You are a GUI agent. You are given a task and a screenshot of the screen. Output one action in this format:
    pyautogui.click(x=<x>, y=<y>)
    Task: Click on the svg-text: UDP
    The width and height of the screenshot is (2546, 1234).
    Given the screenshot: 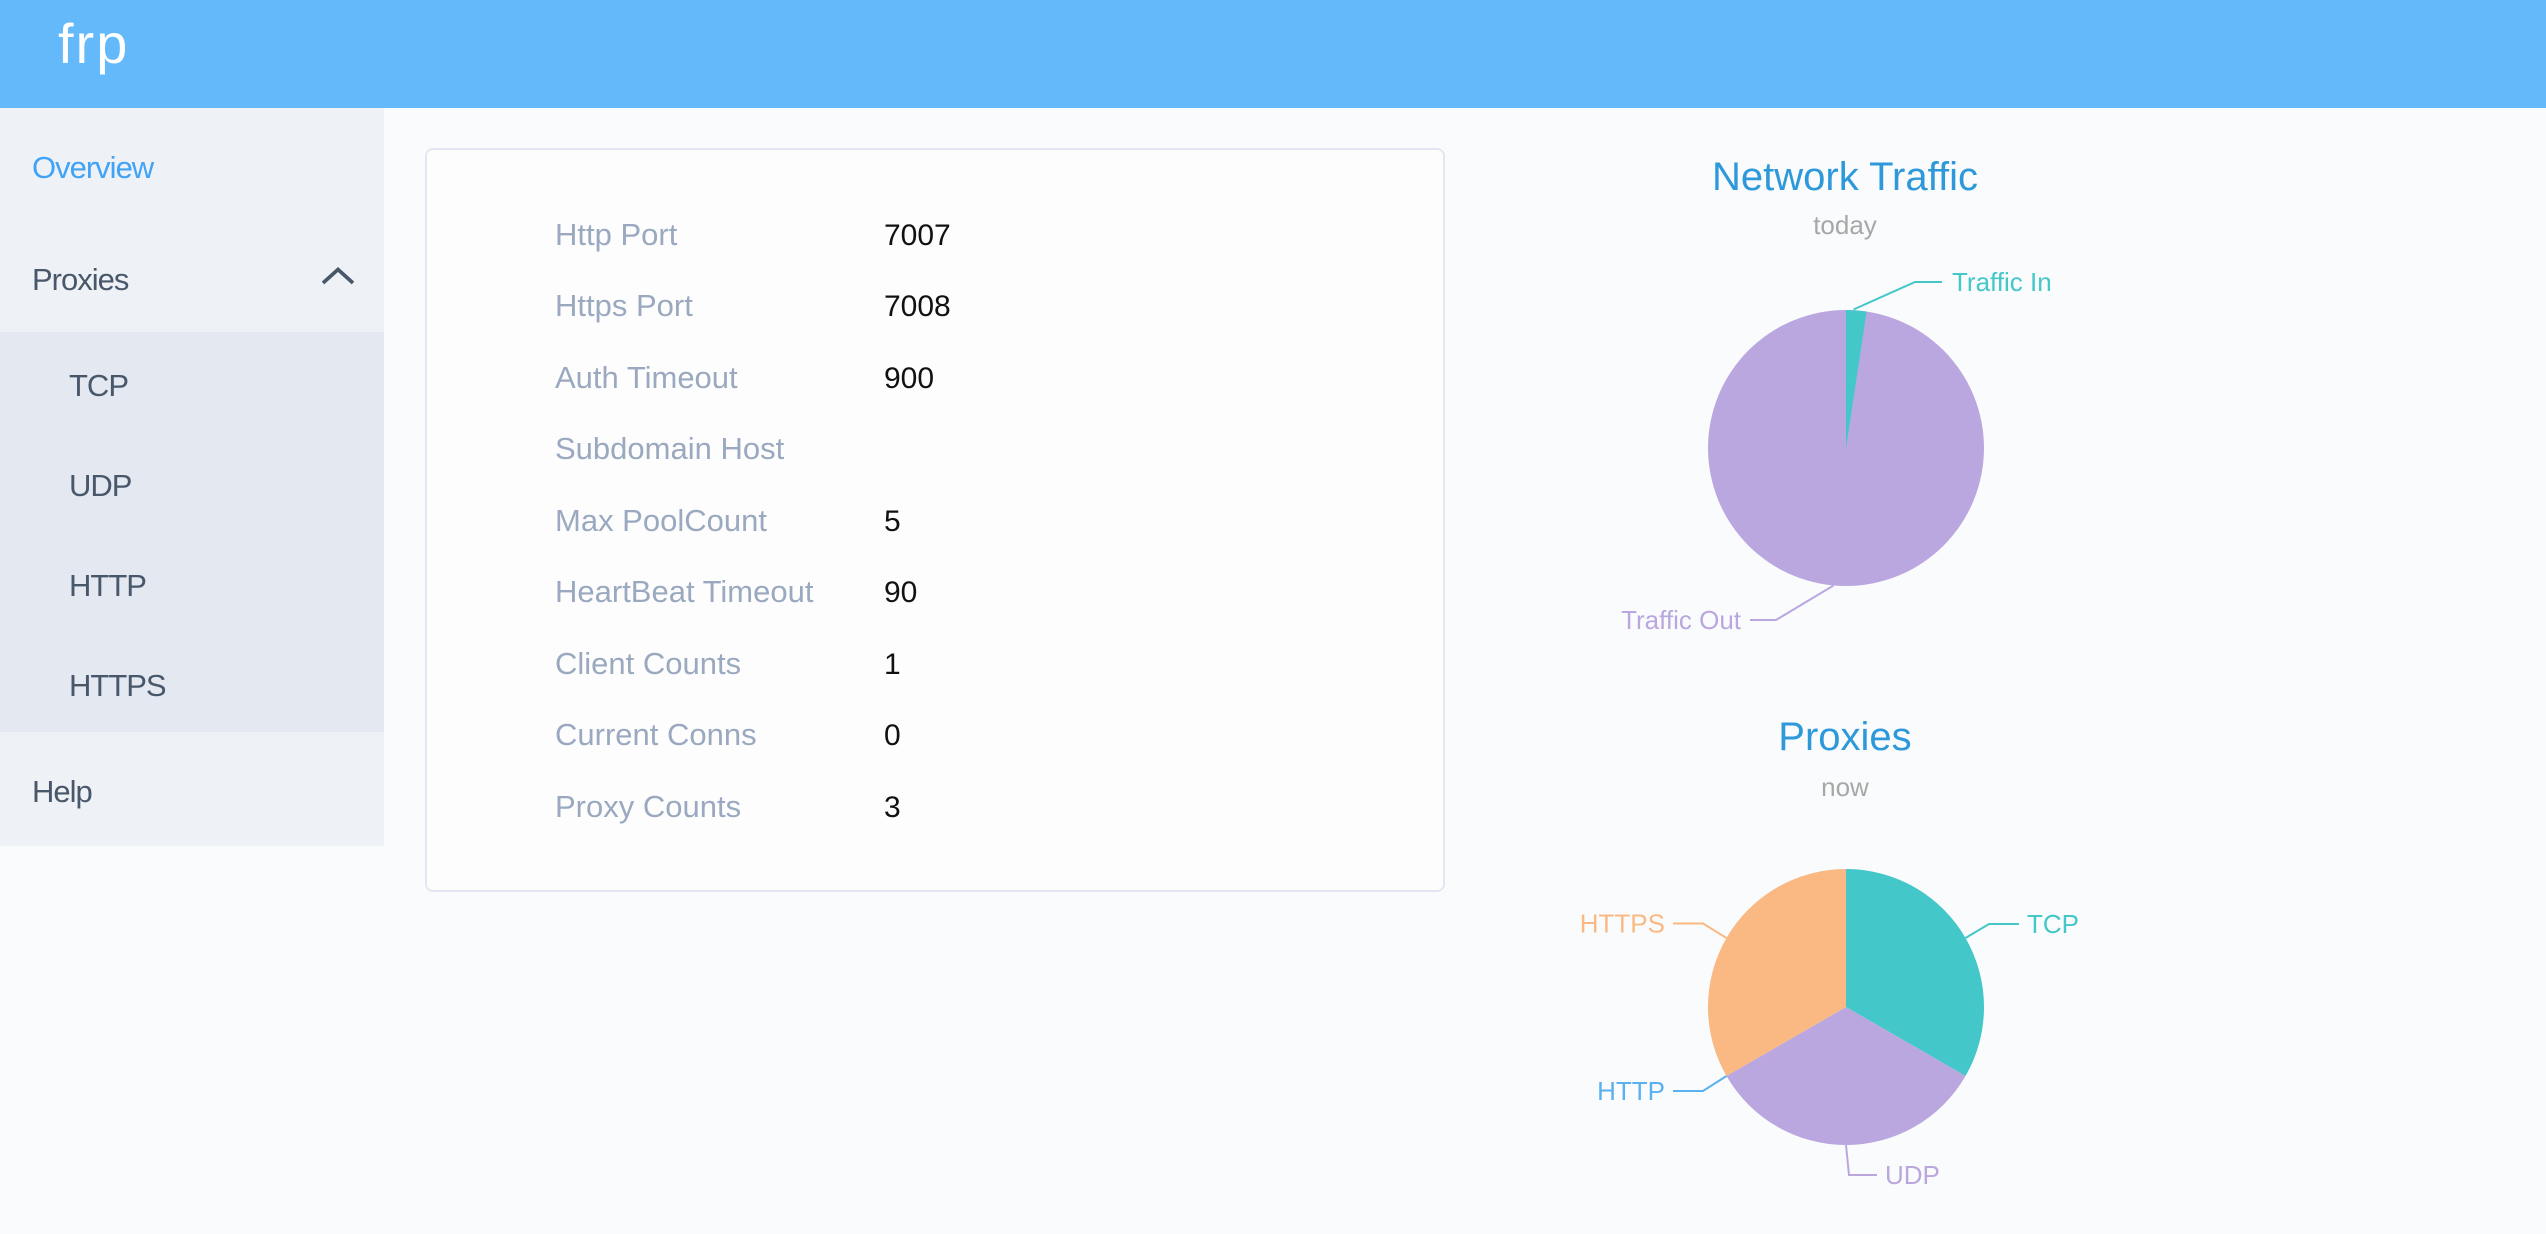 What is the action you would take?
    pyautogui.click(x=1912, y=1175)
    